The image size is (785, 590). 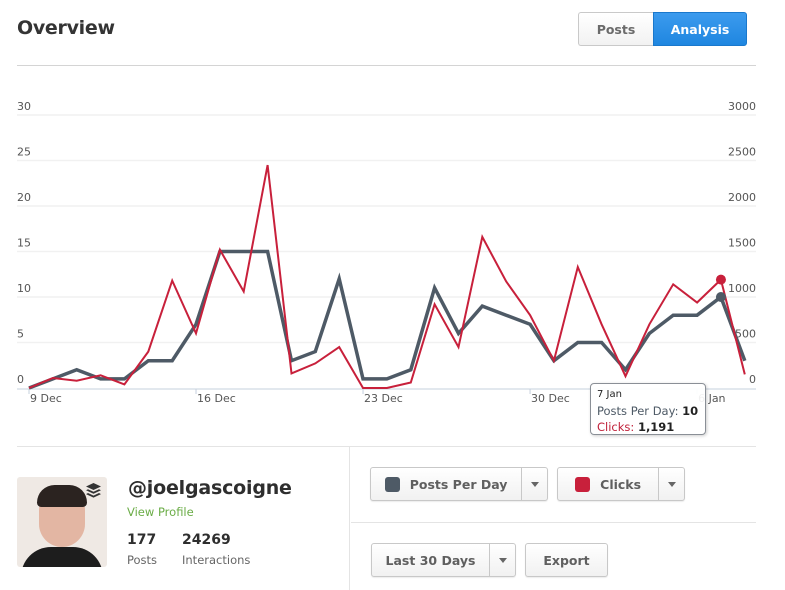 What do you see at coordinates (742, 106) in the screenshot?
I see `svg-text: 3000` at bounding box center [742, 106].